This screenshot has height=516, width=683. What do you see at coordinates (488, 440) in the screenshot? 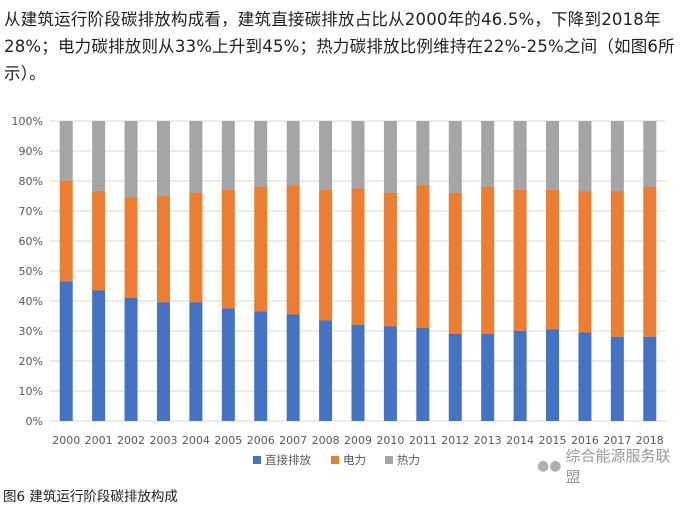
I see `x-tick-label: 2013` at bounding box center [488, 440].